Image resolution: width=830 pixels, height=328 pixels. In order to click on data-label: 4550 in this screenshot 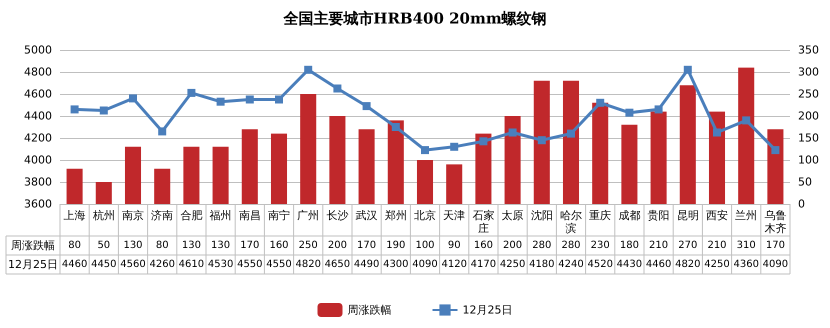, I will do `click(250, 264)`.